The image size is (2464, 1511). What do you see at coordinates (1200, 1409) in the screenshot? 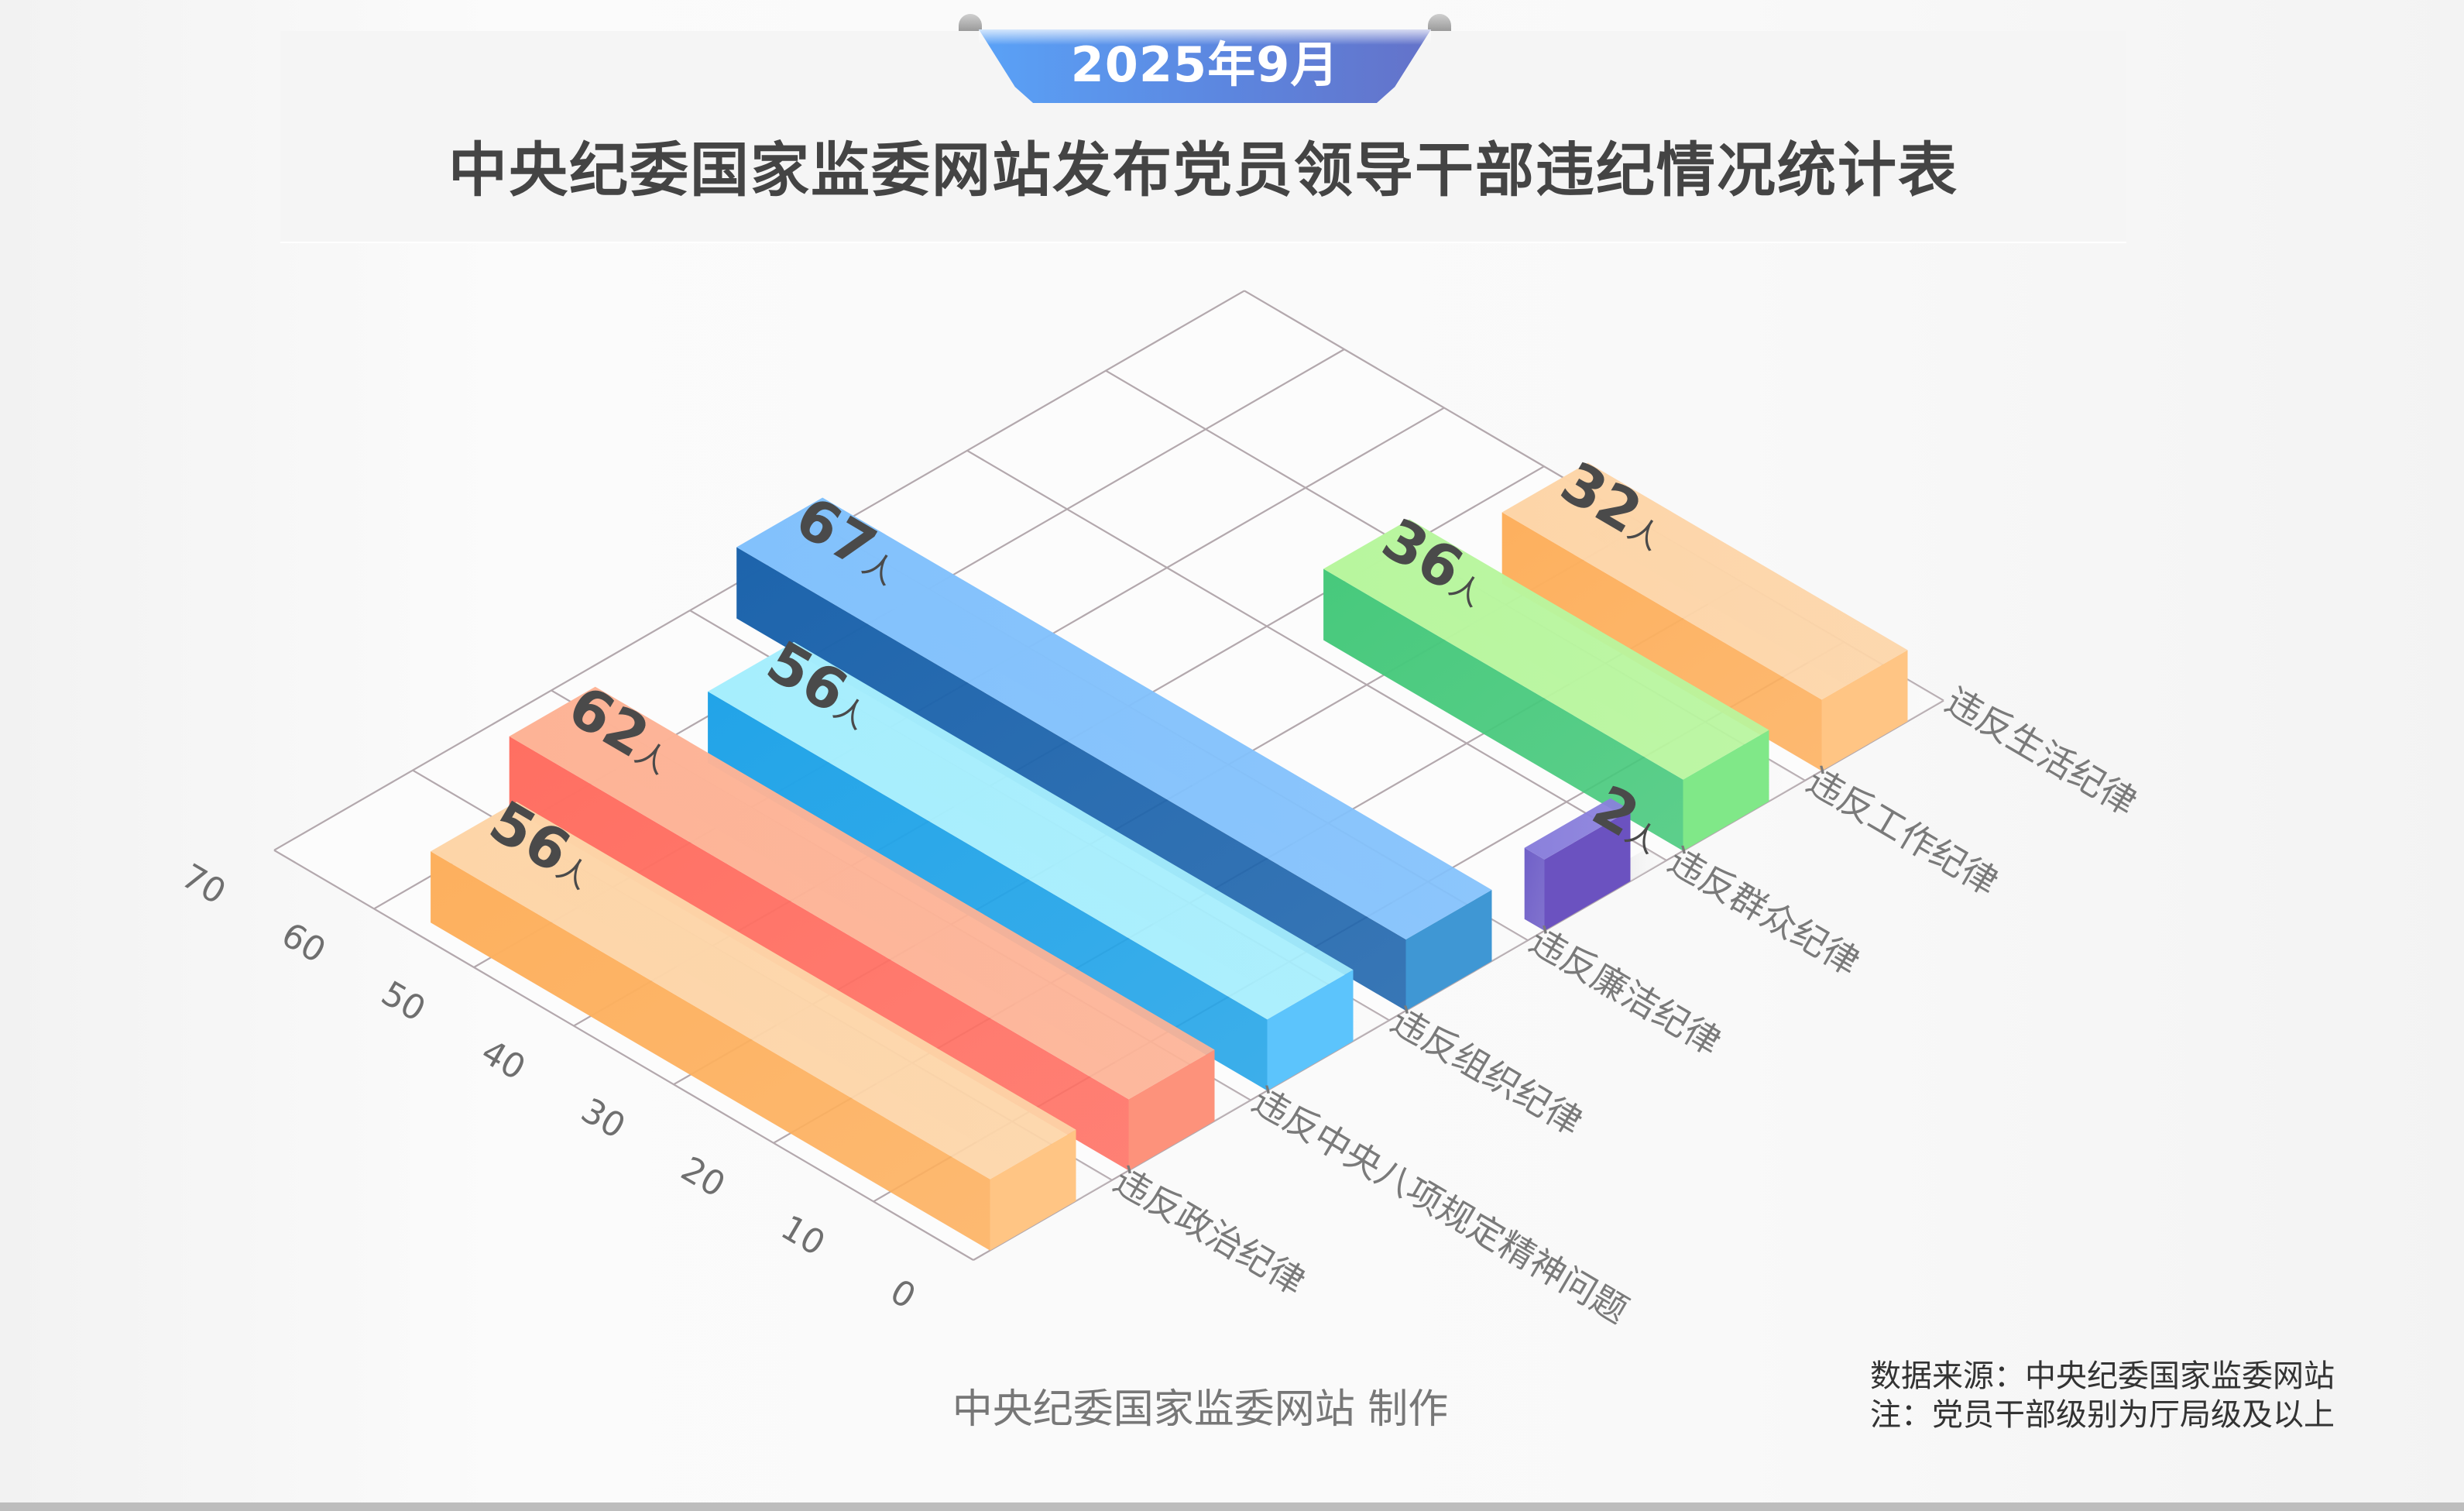
I see `credit-text: 中央纪委国家监委网站 制作` at bounding box center [1200, 1409].